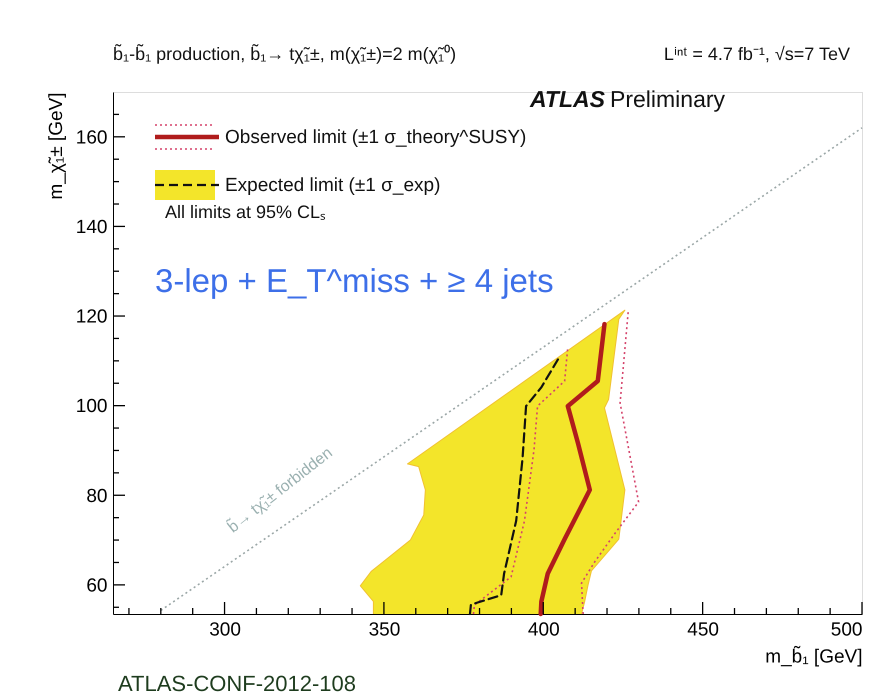 The height and width of the screenshot is (698, 879). What do you see at coordinates (627, 99) in the screenshot?
I see `annotation: ATLAS Preliminary` at bounding box center [627, 99].